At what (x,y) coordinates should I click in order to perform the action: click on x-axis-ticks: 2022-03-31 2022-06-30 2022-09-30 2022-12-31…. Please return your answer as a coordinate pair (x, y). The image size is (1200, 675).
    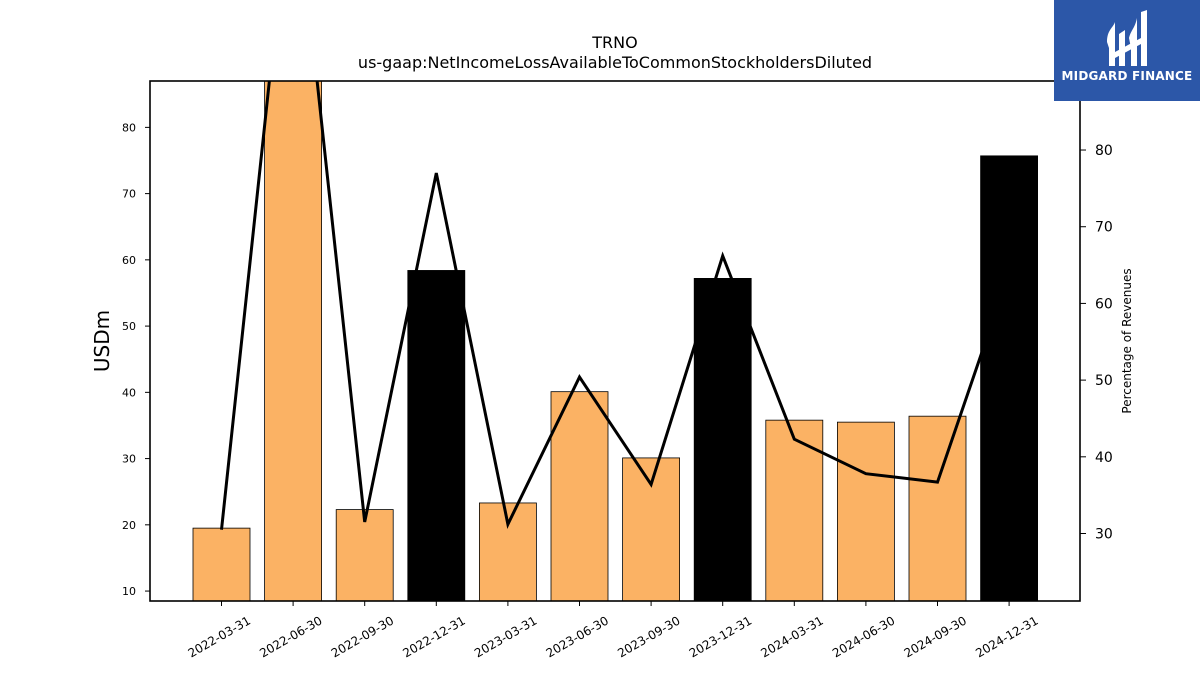
    Looking at the image, I should click on (613, 630).